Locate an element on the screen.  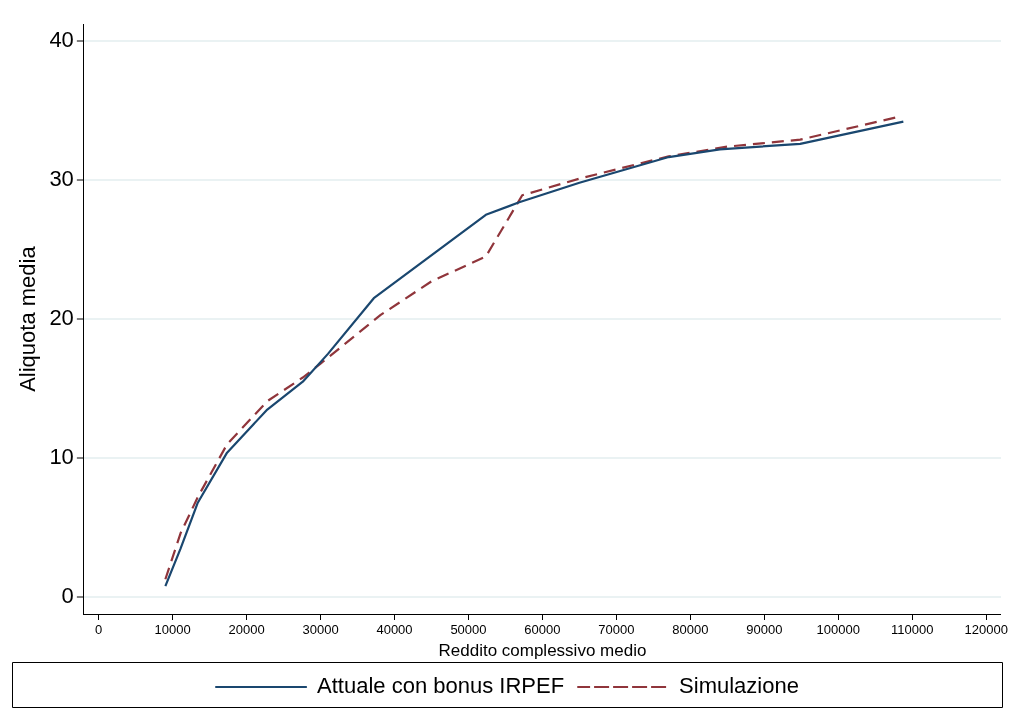
x-tick-label: 120000 is located at coordinates (986, 630).